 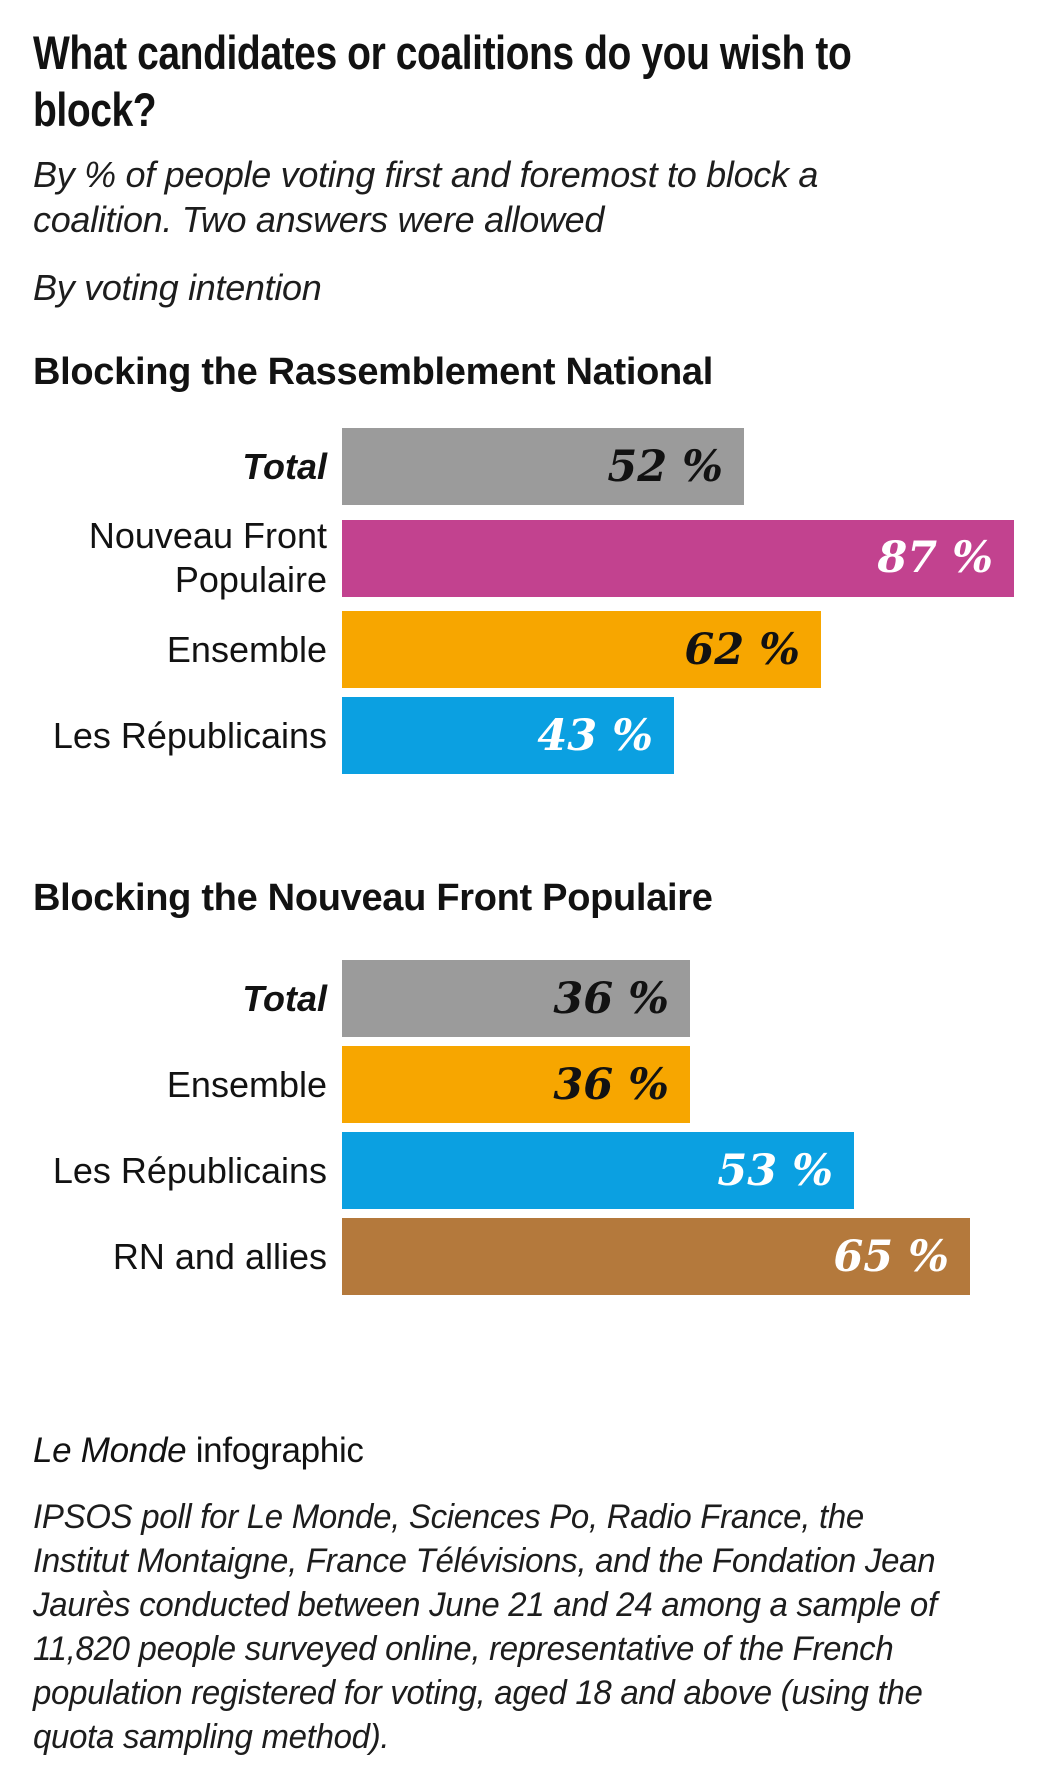 I want to click on bar-row: RN and allies 65 %, so click(x=525, y=1256).